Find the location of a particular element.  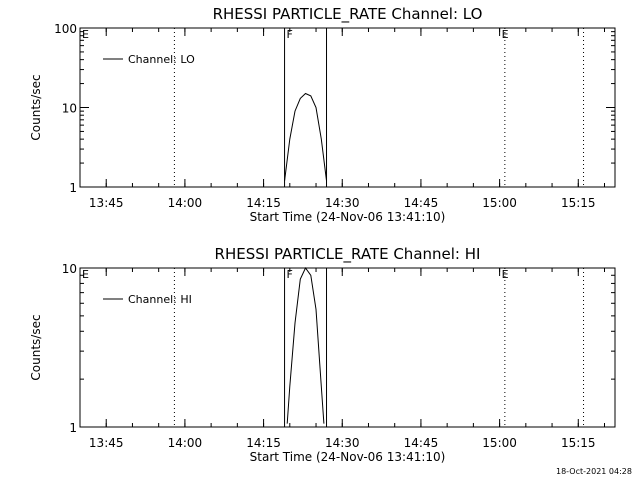

panel2-y-axis-label: Counts/sec is located at coordinates (36, 347).